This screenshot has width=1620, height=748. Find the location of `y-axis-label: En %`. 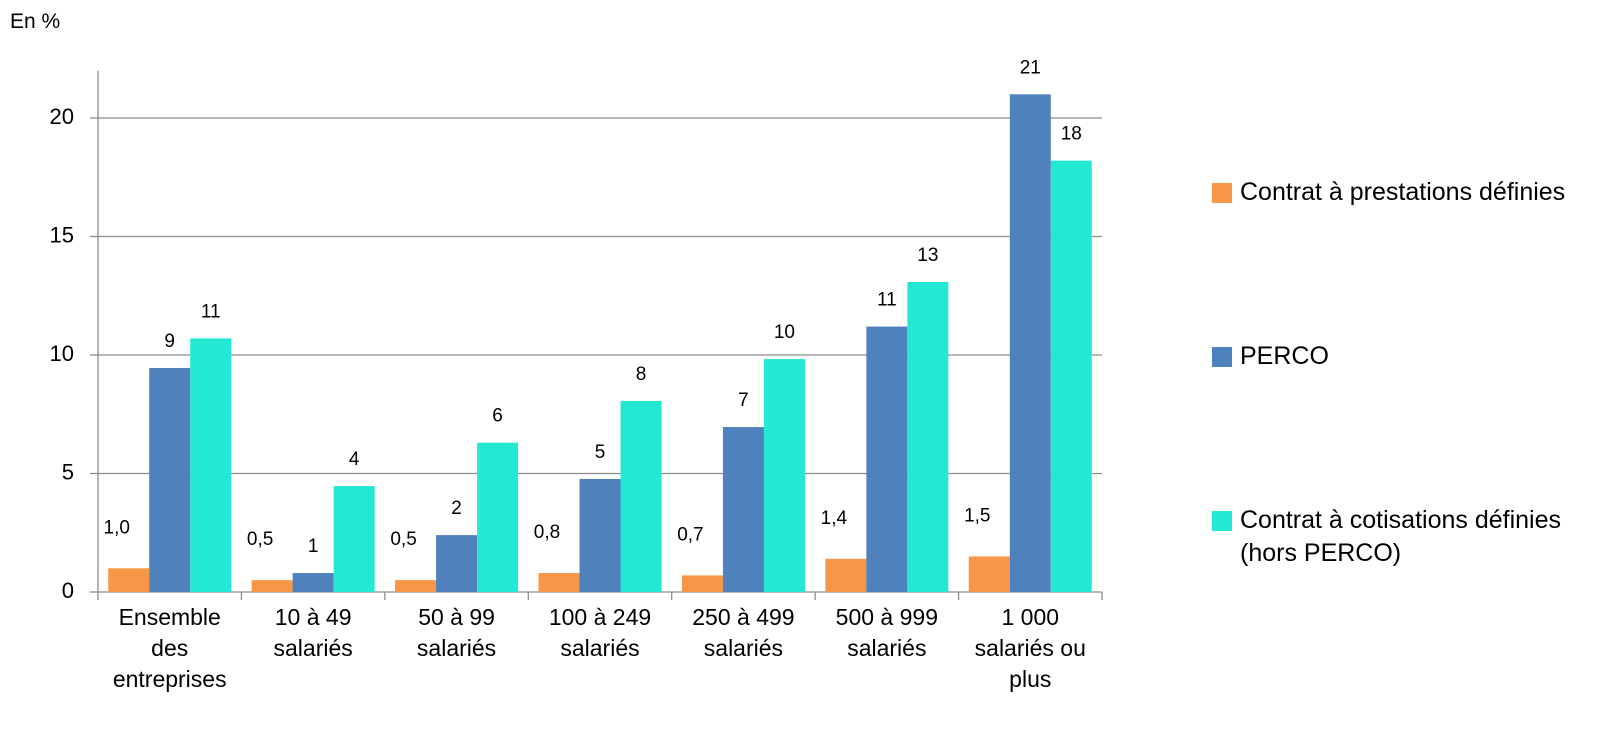

y-axis-label: En % is located at coordinates (35, 21).